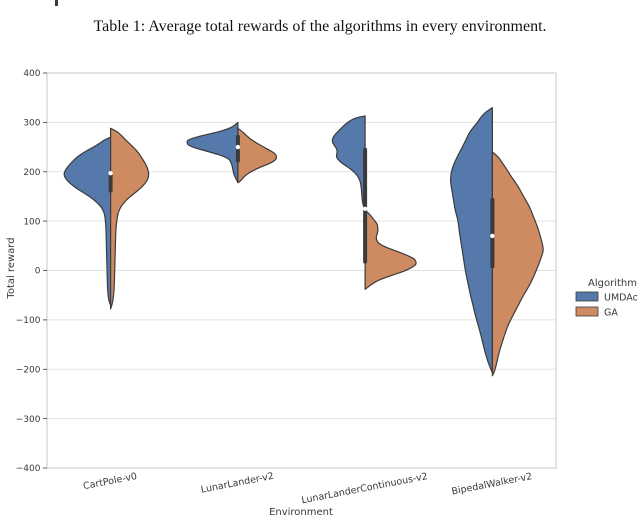 This screenshot has height=519, width=640. Describe the element at coordinates (11, 268) in the screenshot. I see `y-axis-title: Total reward` at that location.